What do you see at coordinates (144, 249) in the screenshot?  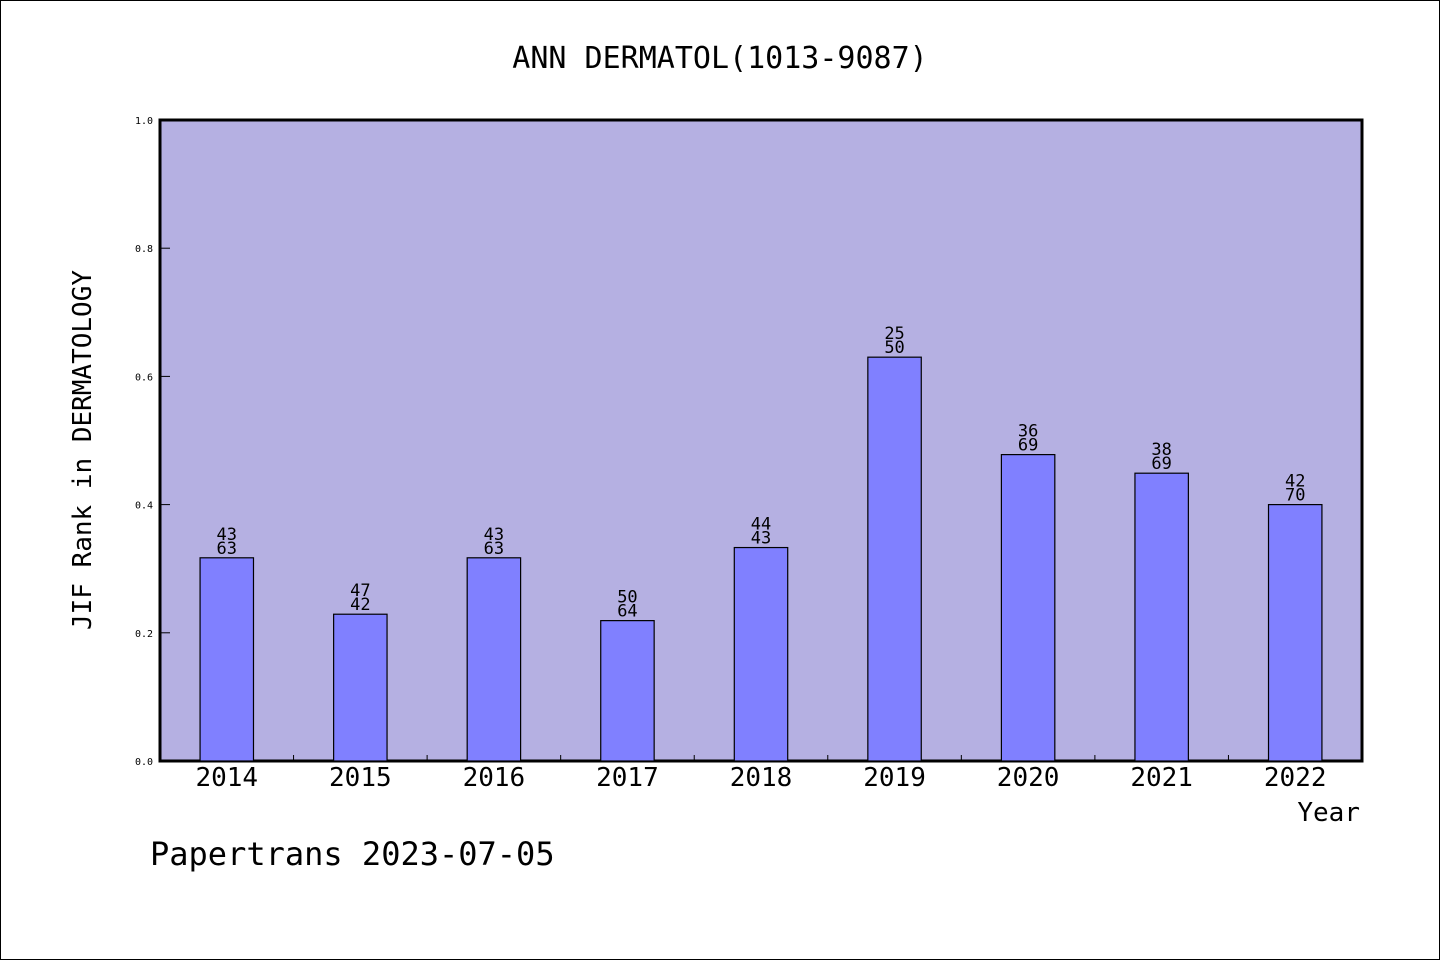 I see `y-tick-label: 0.8` at bounding box center [144, 249].